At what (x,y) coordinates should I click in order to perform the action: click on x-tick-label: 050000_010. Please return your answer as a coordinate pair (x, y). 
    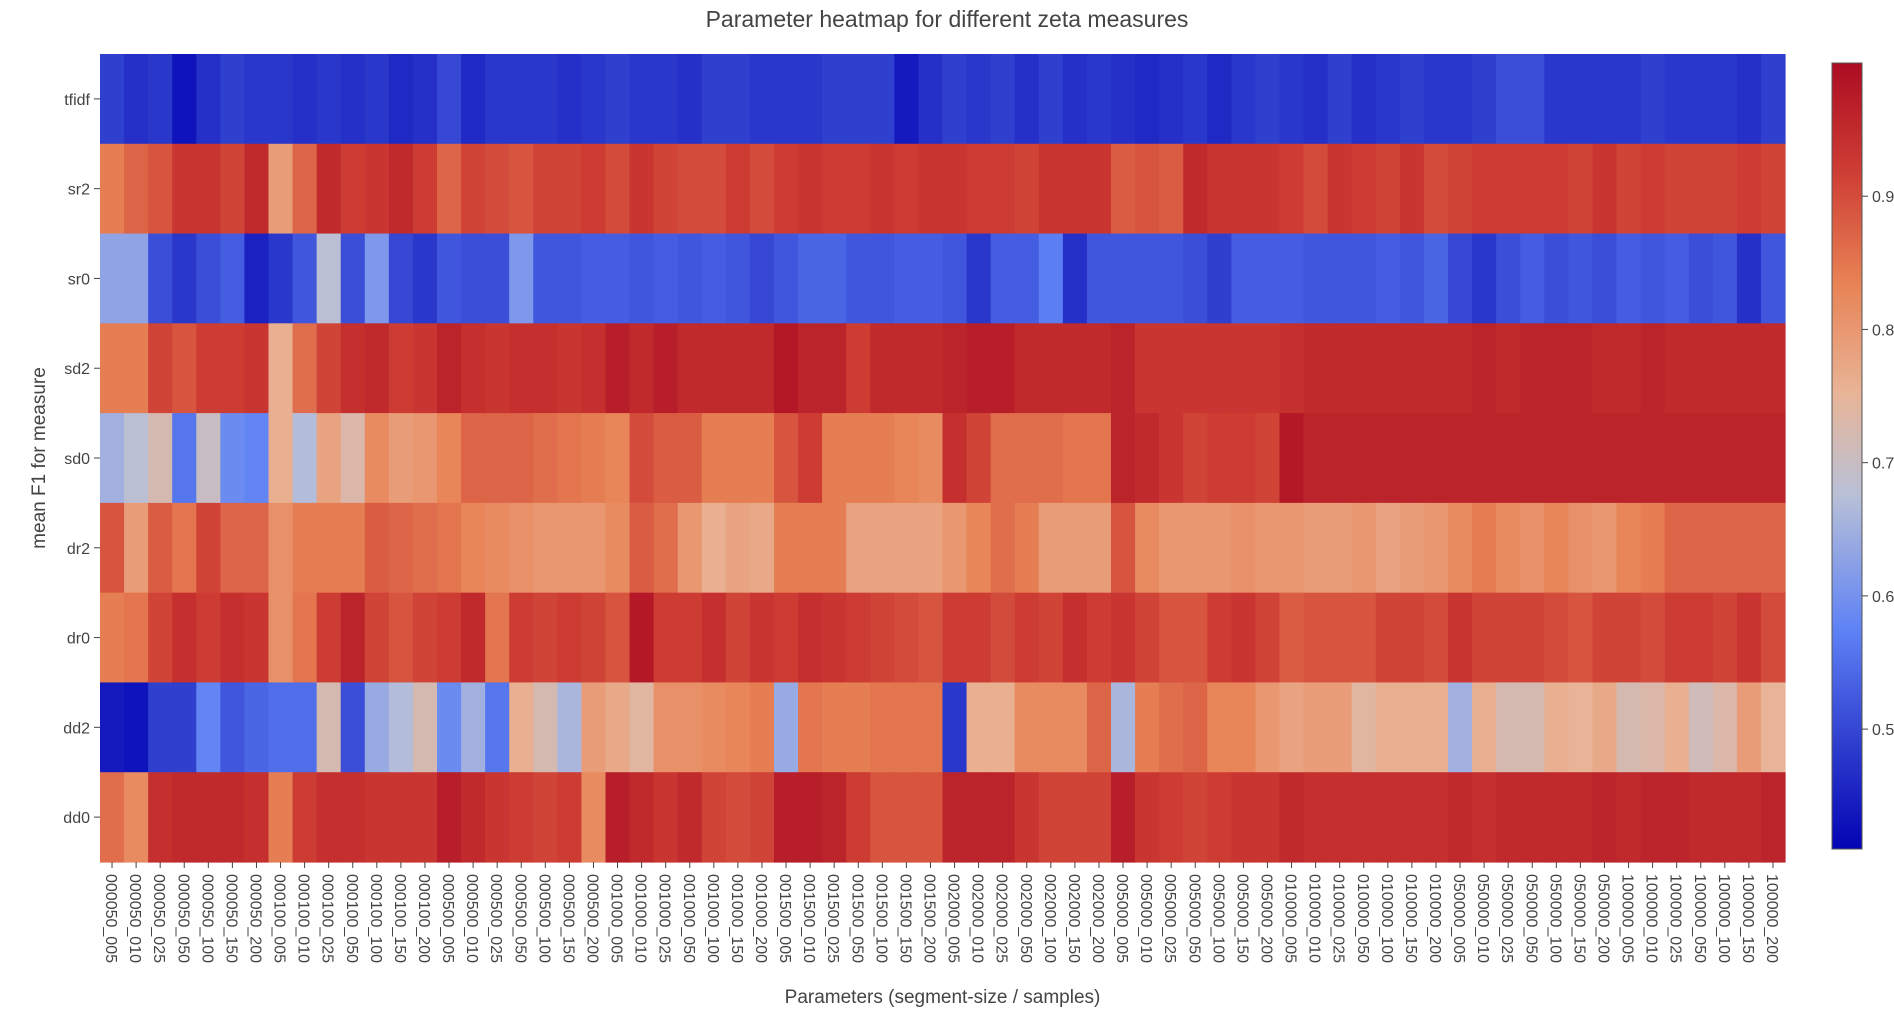
    Looking at the image, I should click on (1482, 918).